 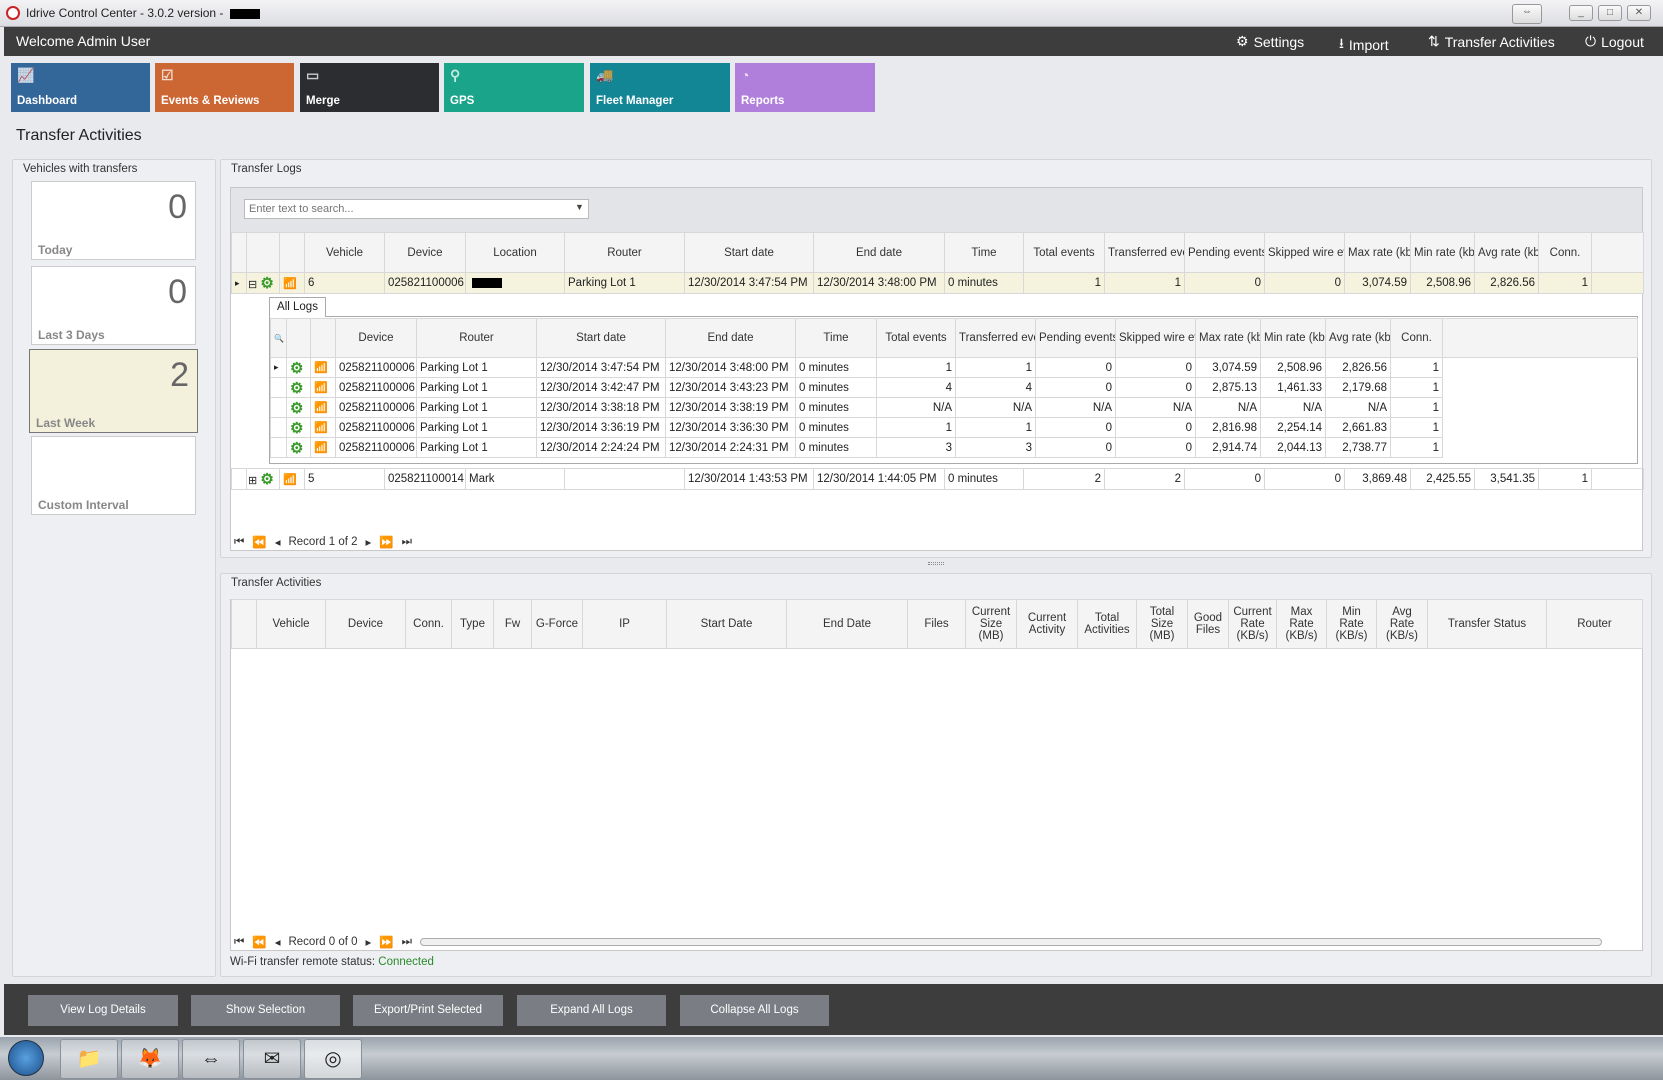 What do you see at coordinates (1252, 624) in the screenshot?
I see `column-header: Current Rate (KB/s)` at bounding box center [1252, 624].